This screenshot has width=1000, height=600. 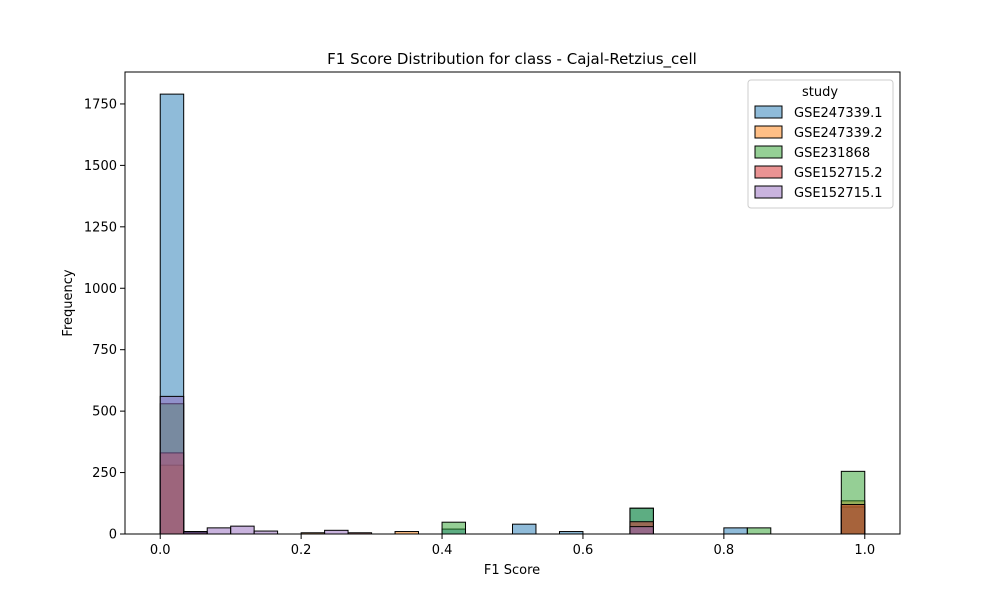 I want to click on y-tick-label: 1000, so click(x=100, y=289).